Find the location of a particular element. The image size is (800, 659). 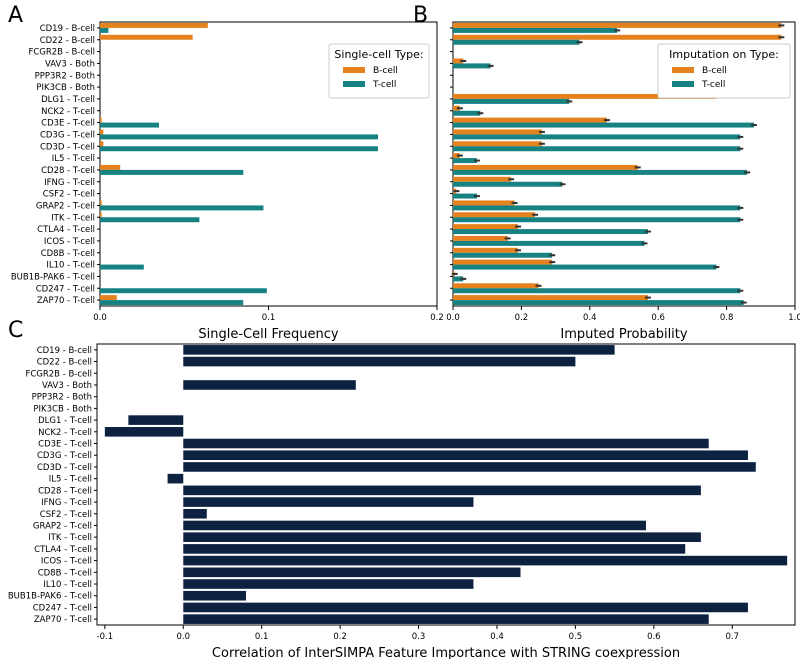

panel-a-xlabel: Single-Cell Frequency is located at coordinates (268, 334).